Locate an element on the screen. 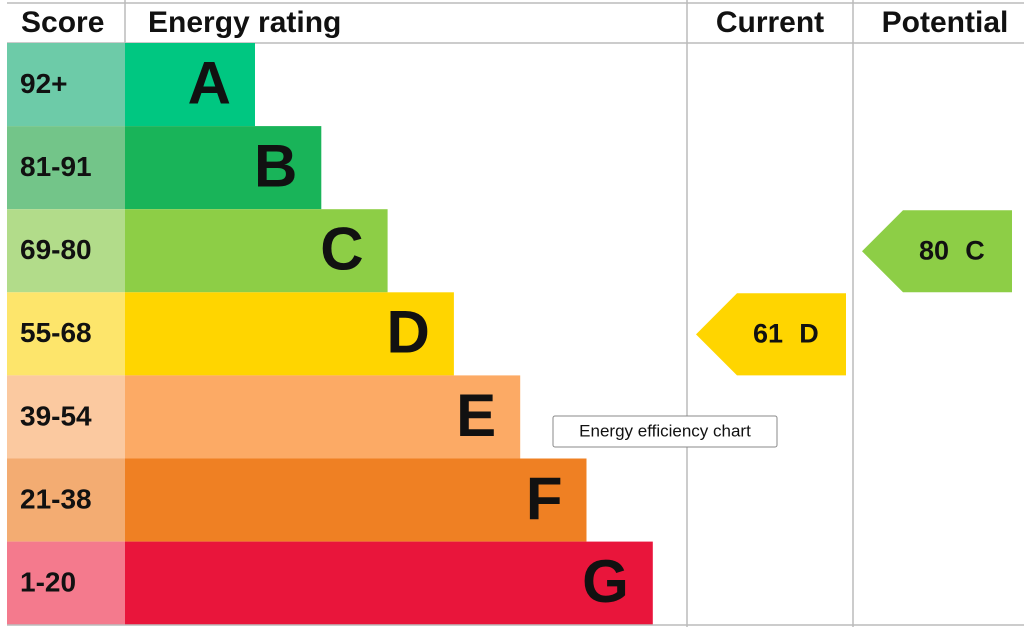 This screenshot has width=1024, height=627. rating-letter: D is located at coordinates (408, 332).